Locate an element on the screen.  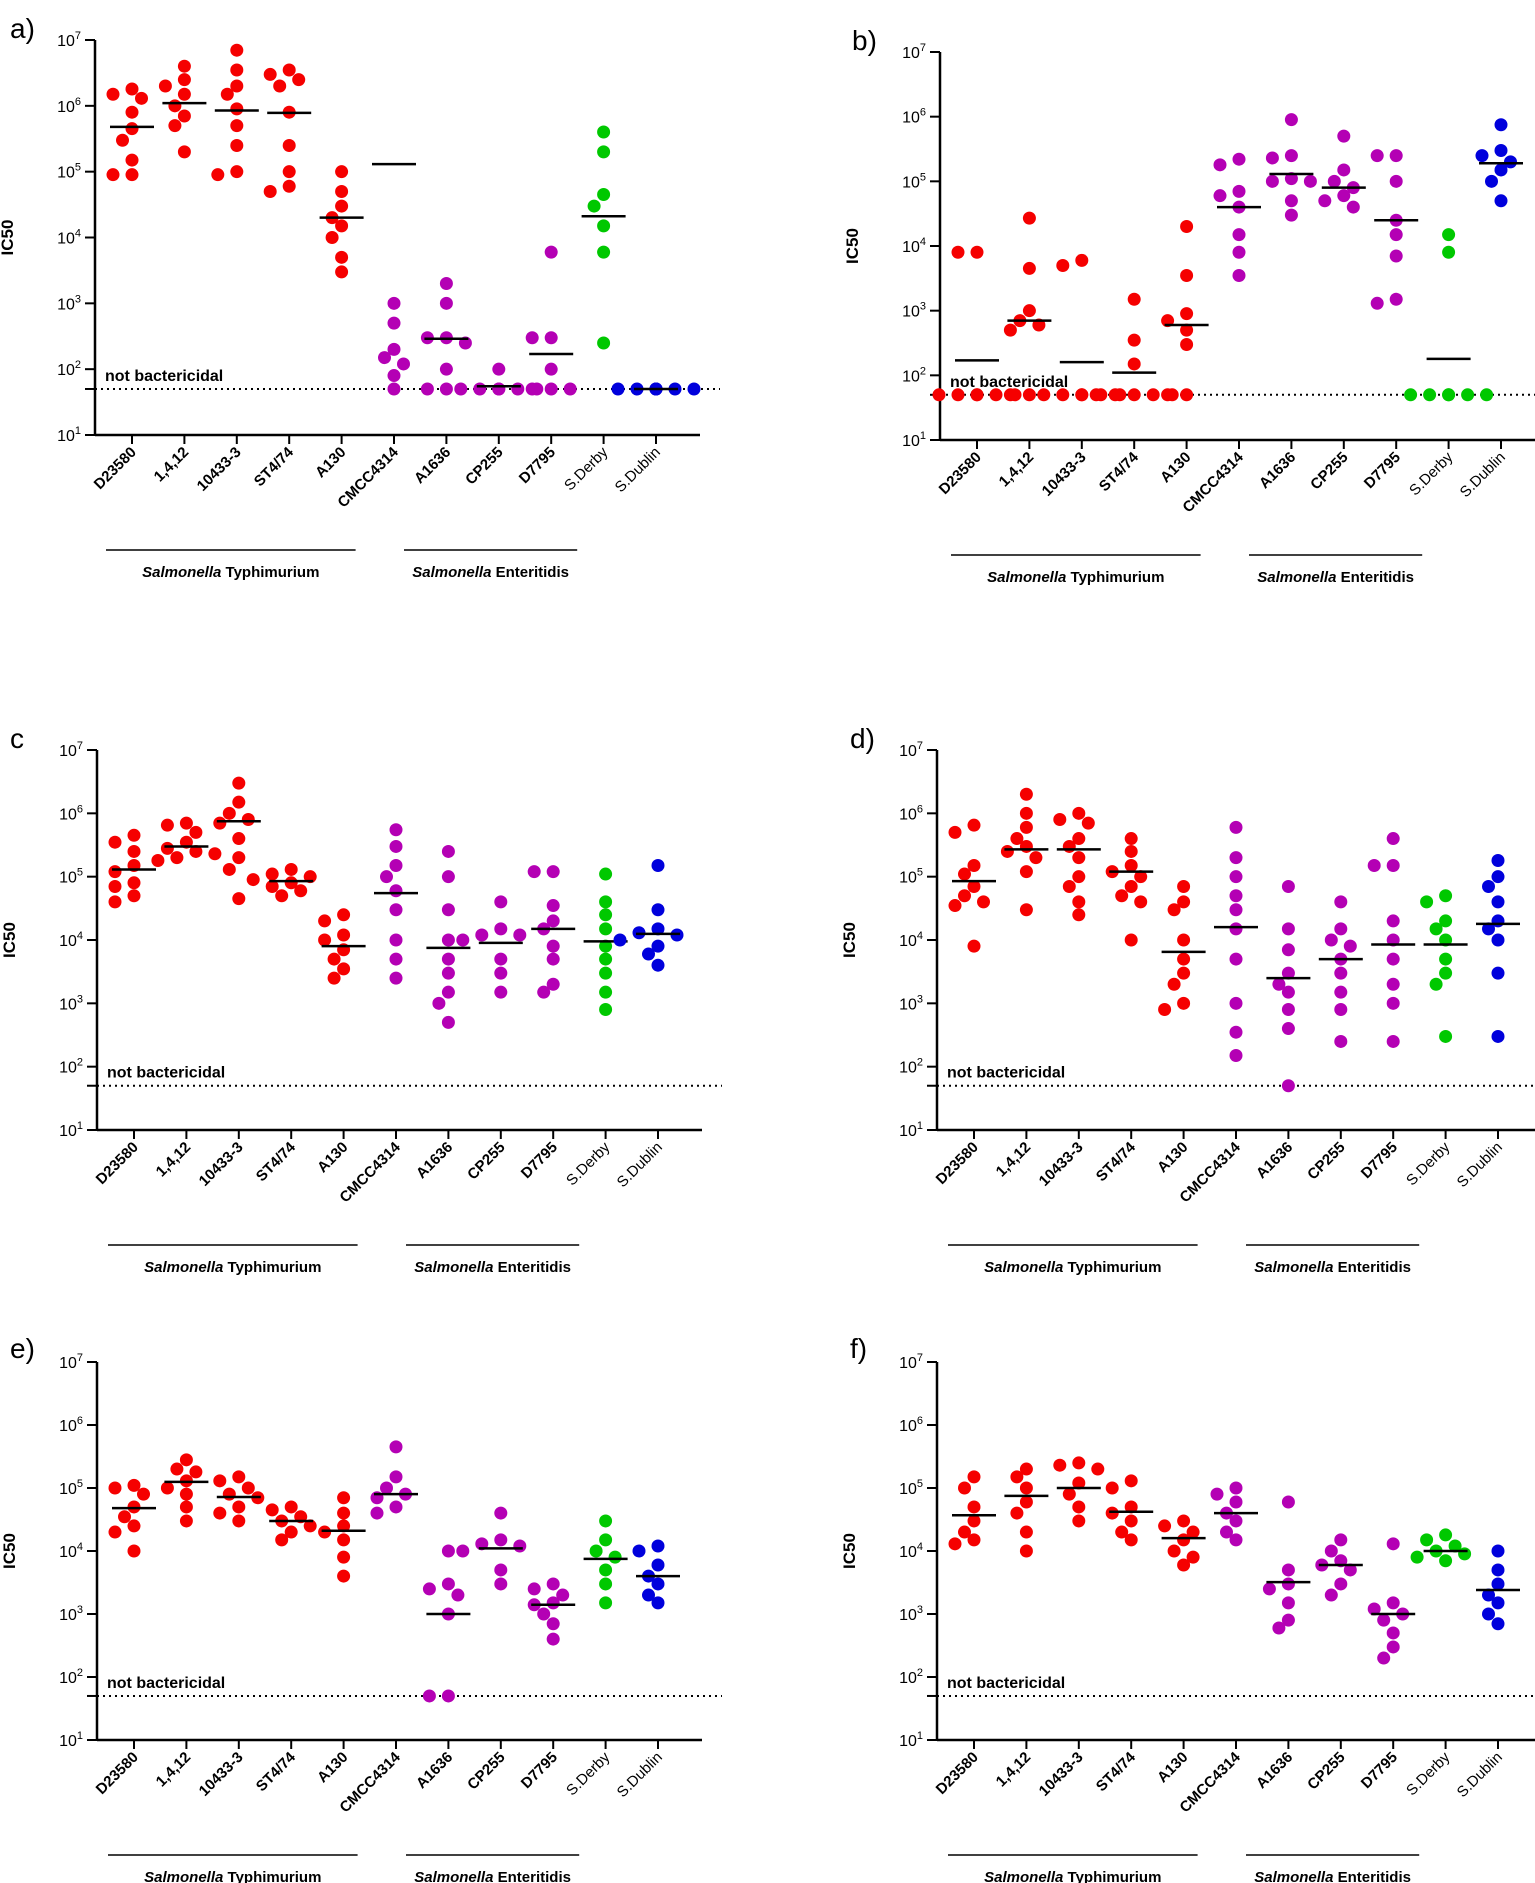
x-tick-label: A1636 is located at coordinates (1274, 1770).